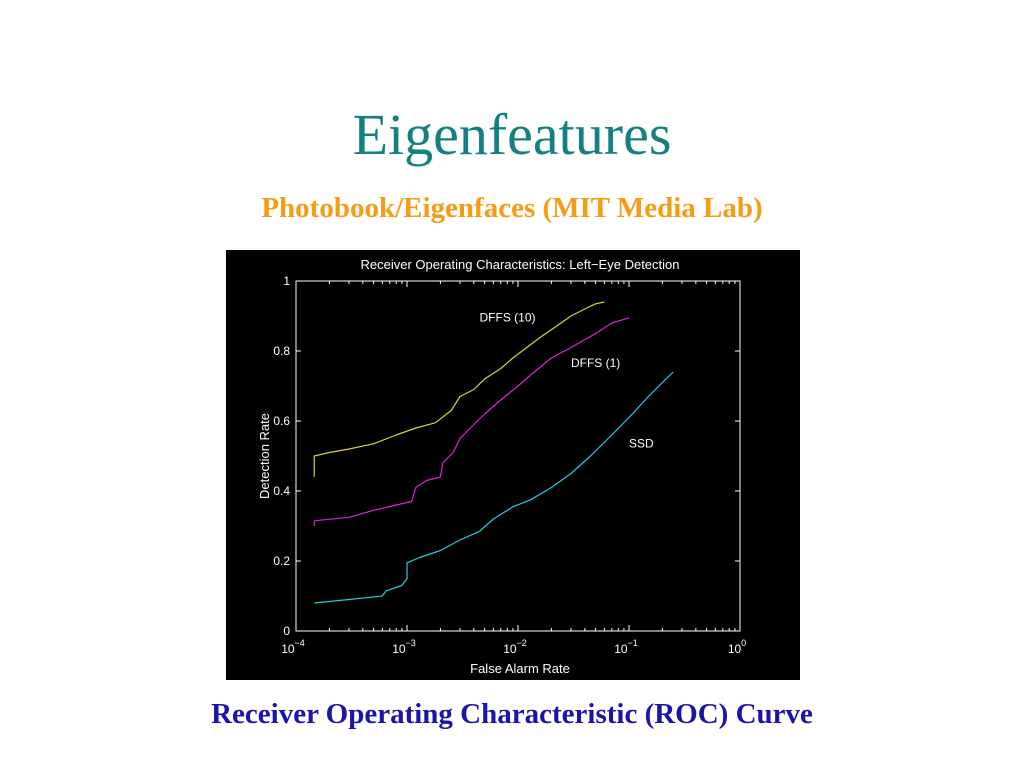  I want to click on x-tick-label: 10⁻⁴, so click(293, 647).